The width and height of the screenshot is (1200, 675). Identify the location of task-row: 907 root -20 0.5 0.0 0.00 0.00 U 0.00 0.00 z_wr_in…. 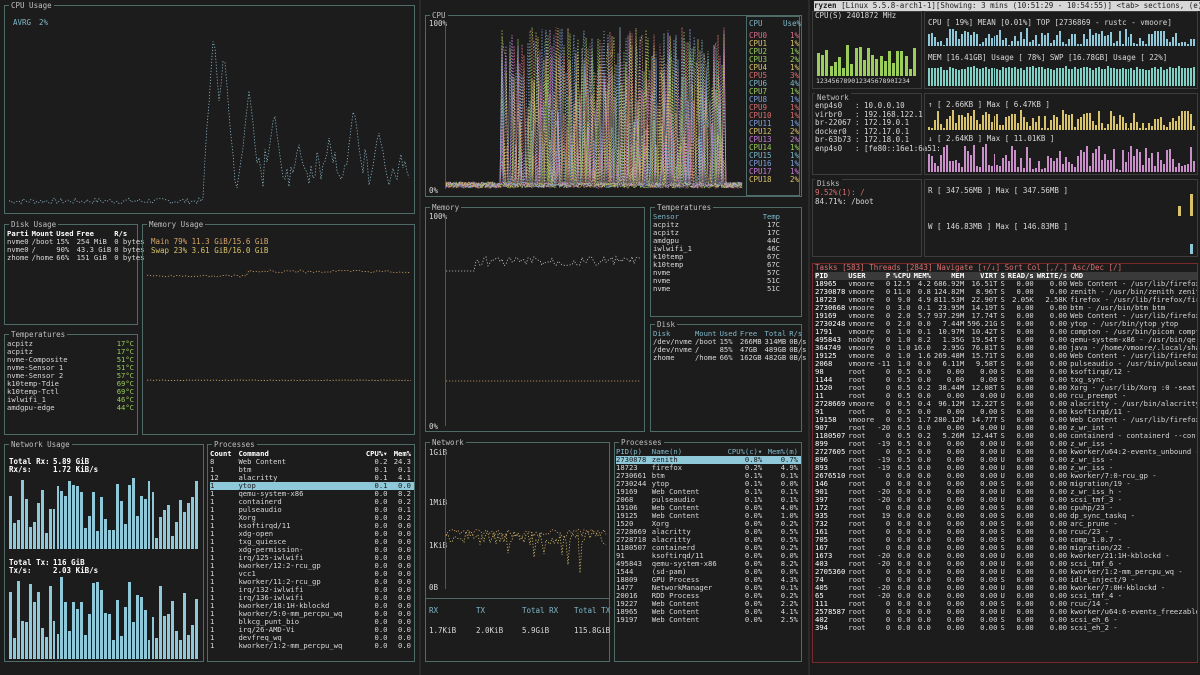
(1006, 428).